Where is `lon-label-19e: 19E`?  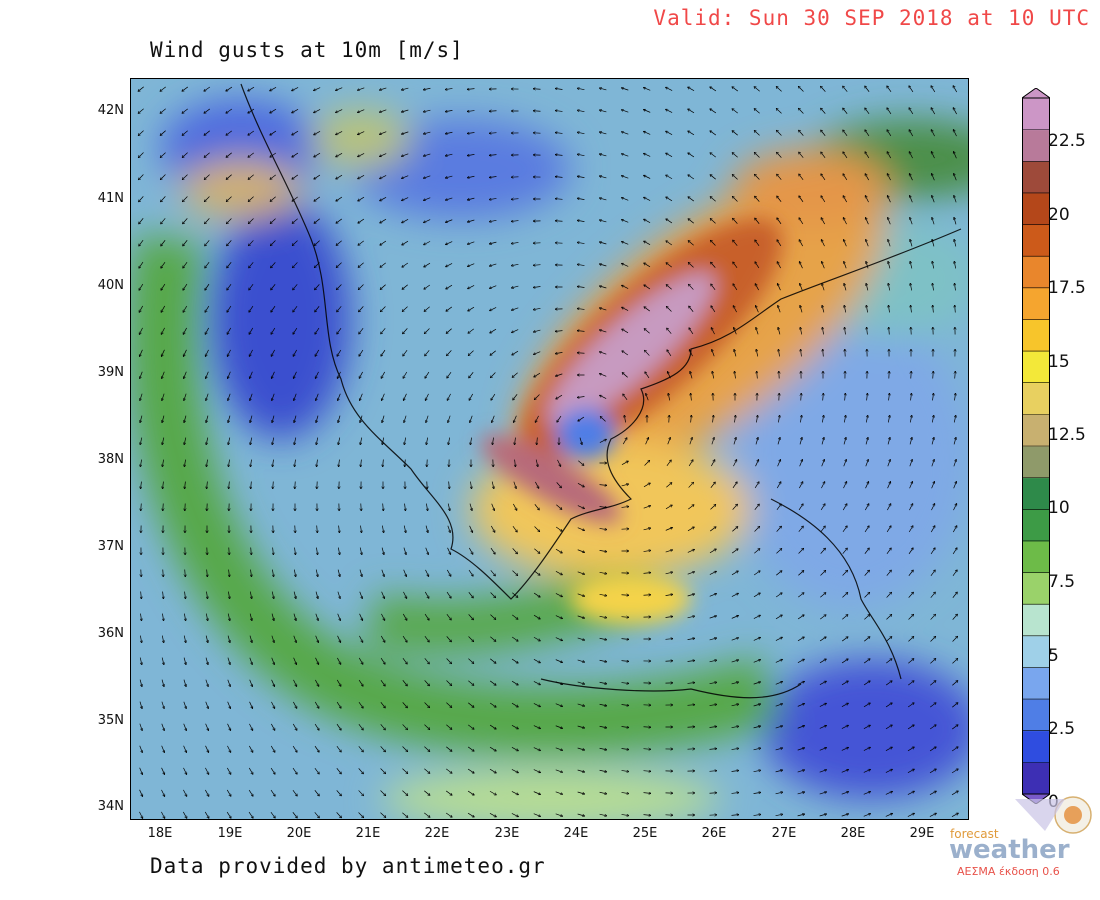 lon-label-19e: 19E is located at coordinates (230, 833).